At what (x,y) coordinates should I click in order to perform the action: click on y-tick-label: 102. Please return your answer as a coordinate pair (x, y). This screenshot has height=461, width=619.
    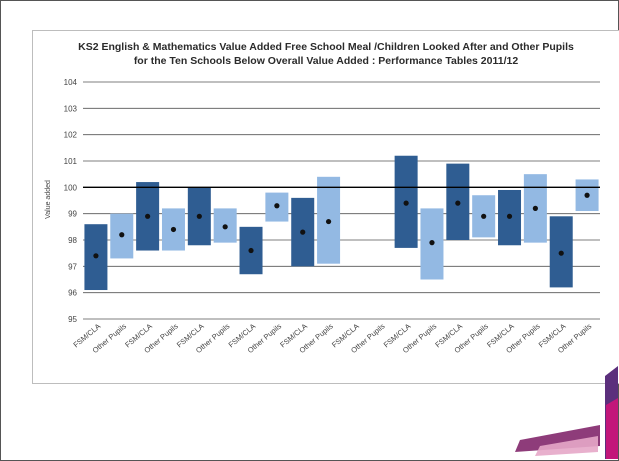
    Looking at the image, I should click on (71, 135).